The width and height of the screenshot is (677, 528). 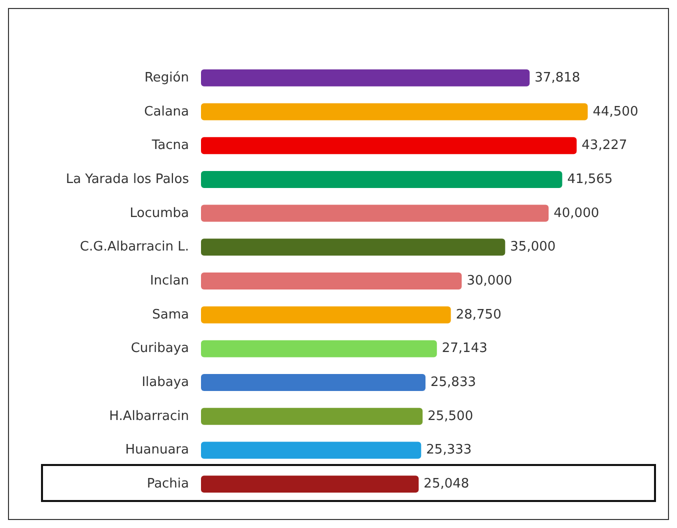 What do you see at coordinates (451, 416) in the screenshot?
I see `data-label: 25,500` at bounding box center [451, 416].